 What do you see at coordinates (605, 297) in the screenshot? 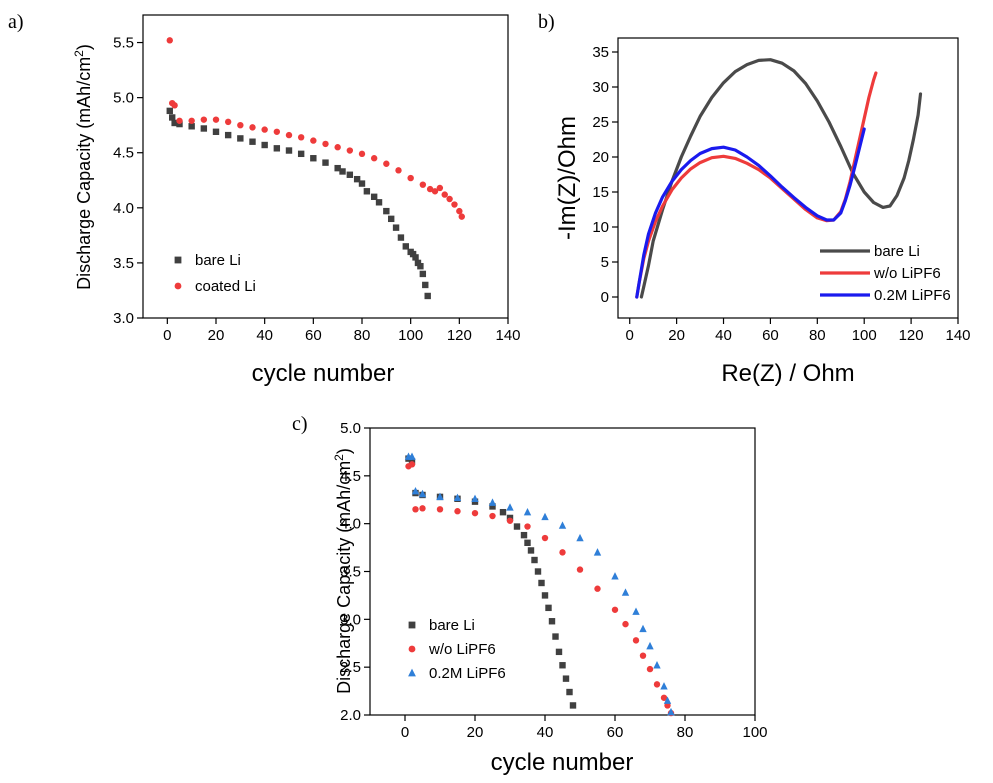
I see `y-tick-label: 0` at bounding box center [605, 297].